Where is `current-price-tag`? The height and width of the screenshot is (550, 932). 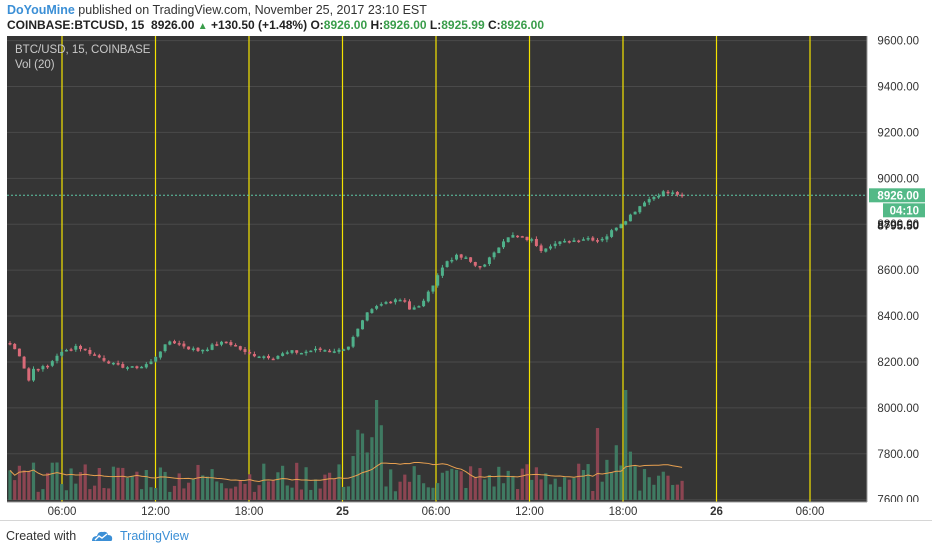 current-price-tag is located at coordinates (897, 195).